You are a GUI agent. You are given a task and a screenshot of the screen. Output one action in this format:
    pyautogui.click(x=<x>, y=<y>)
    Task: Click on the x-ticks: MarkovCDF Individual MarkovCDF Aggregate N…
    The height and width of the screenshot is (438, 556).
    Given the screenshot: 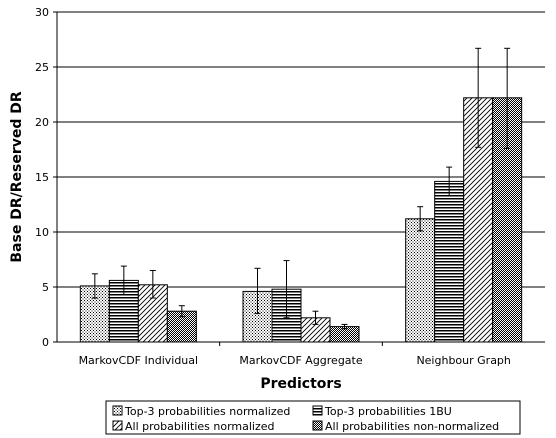 What is the action you would take?
    pyautogui.click(x=295, y=354)
    